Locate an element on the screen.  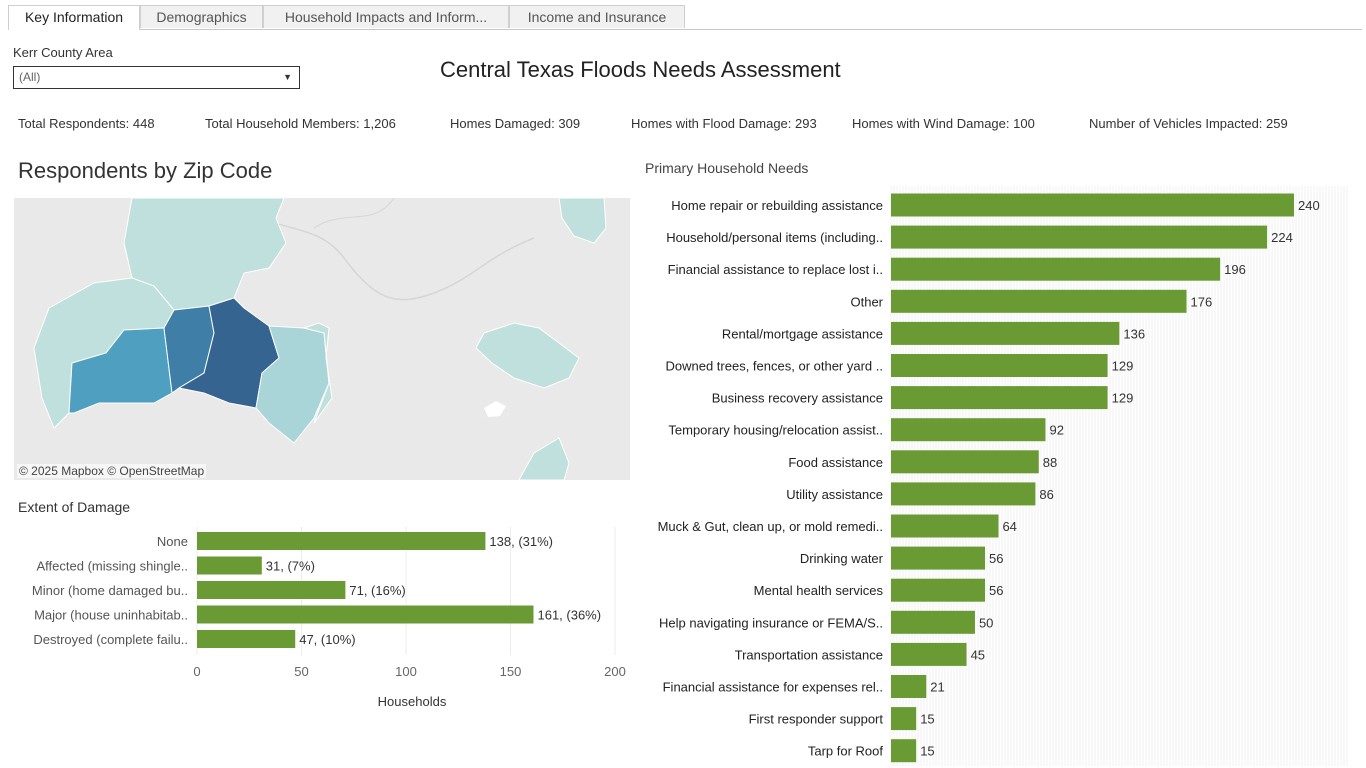
data-label: 31, (7%) is located at coordinates (290, 566).